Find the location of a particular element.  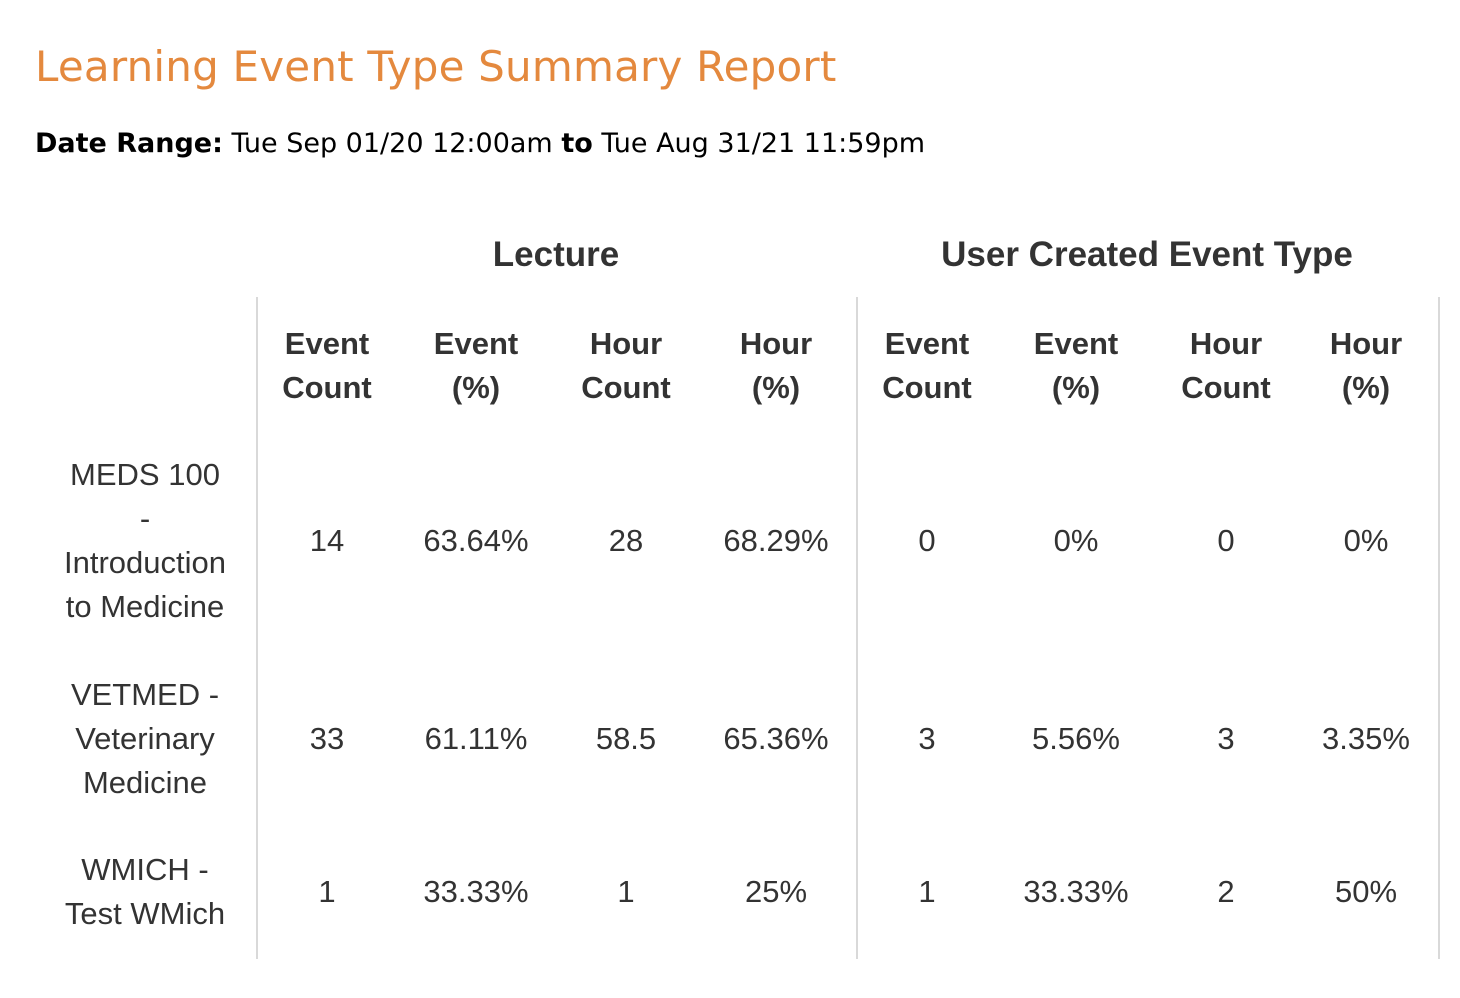

row-label: MEDS 100 - Introduction to Medicine is located at coordinates (145, 541).